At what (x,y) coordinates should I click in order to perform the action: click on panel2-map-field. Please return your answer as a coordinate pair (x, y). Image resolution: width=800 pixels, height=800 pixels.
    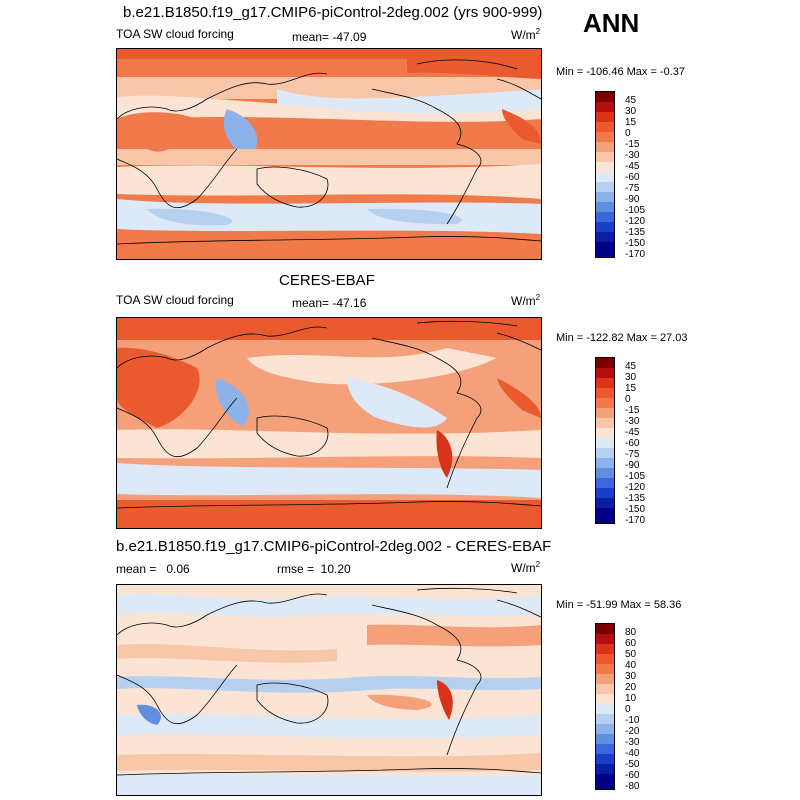
    Looking at the image, I should click on (329, 423).